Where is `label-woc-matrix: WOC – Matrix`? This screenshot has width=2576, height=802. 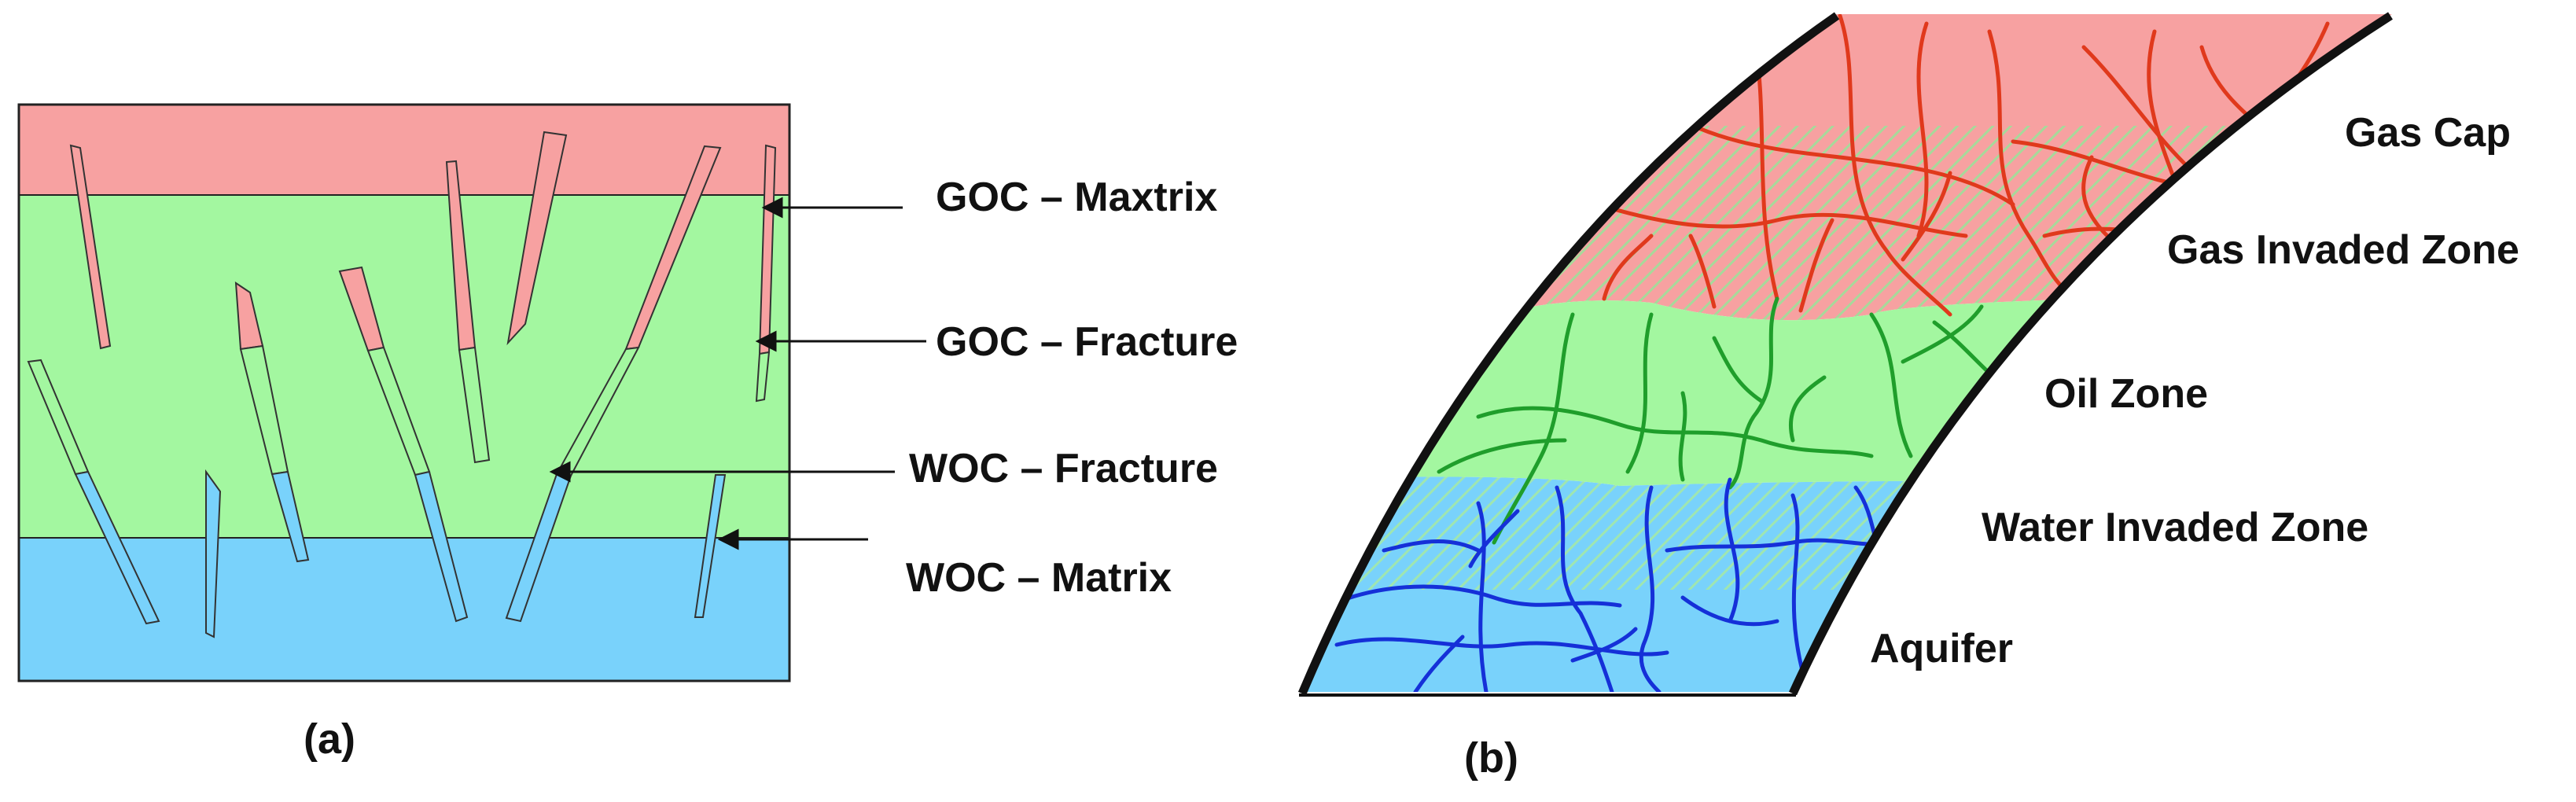
label-woc-matrix: WOC – Matrix is located at coordinates (1039, 578).